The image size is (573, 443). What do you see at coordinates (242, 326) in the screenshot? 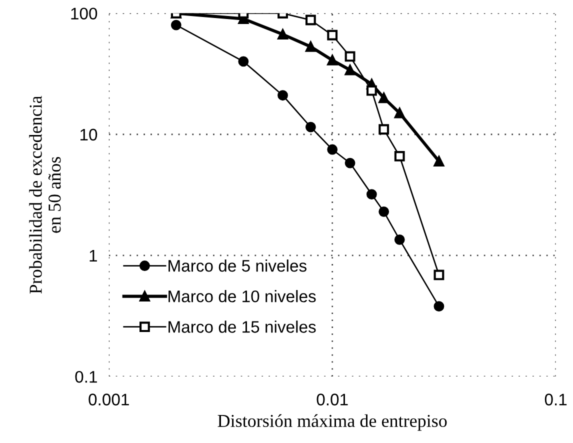
I see `legend-label: Marco de 15 niveles` at bounding box center [242, 326].